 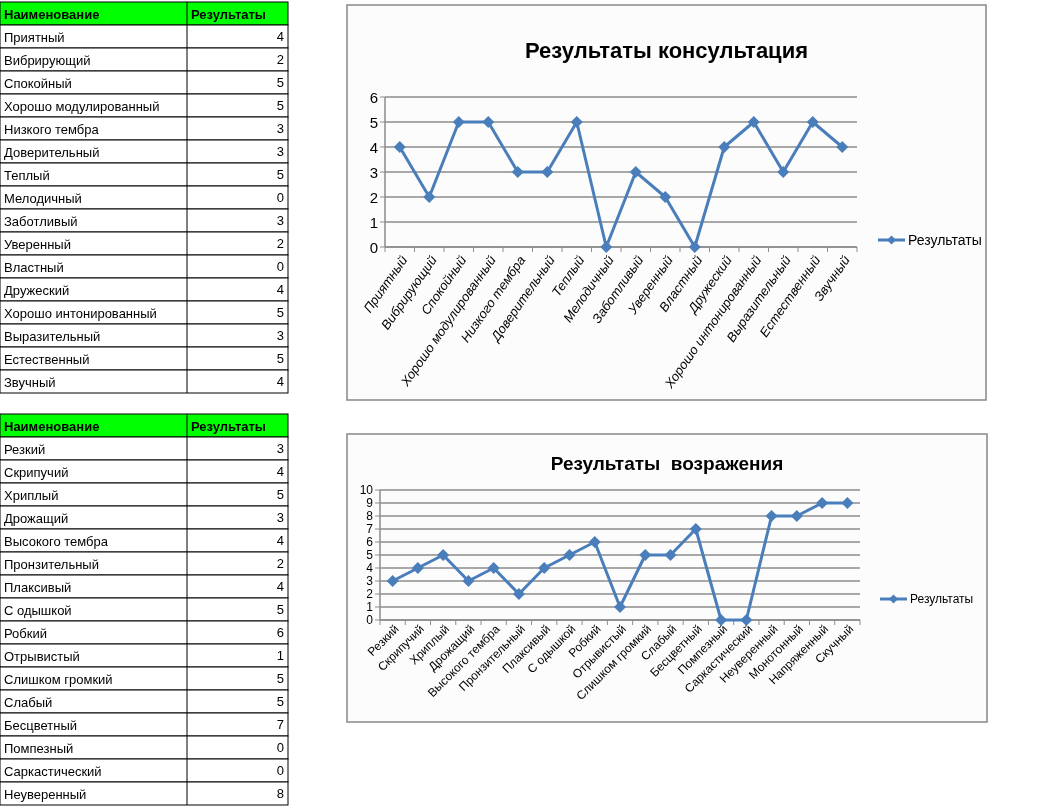 I want to click on category-label: Естественный, so click(x=47, y=358).